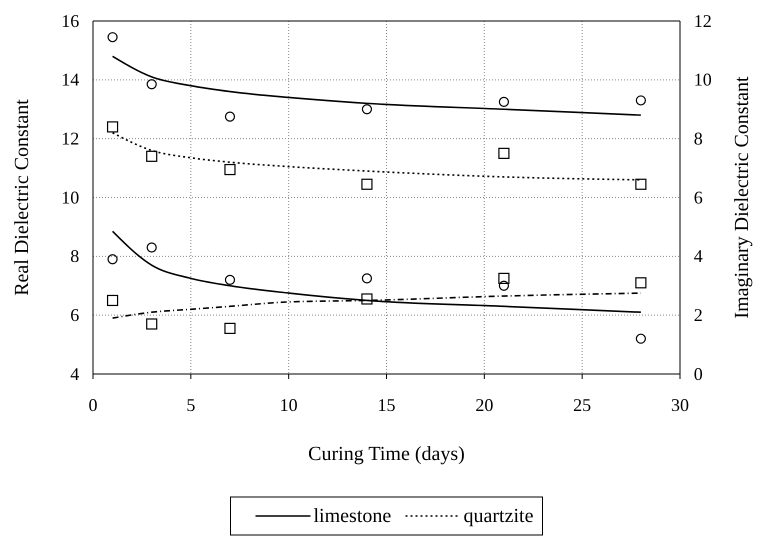 Image resolution: width=761 pixels, height=538 pixels. I want to click on x-tick-label: 15, so click(387, 404).